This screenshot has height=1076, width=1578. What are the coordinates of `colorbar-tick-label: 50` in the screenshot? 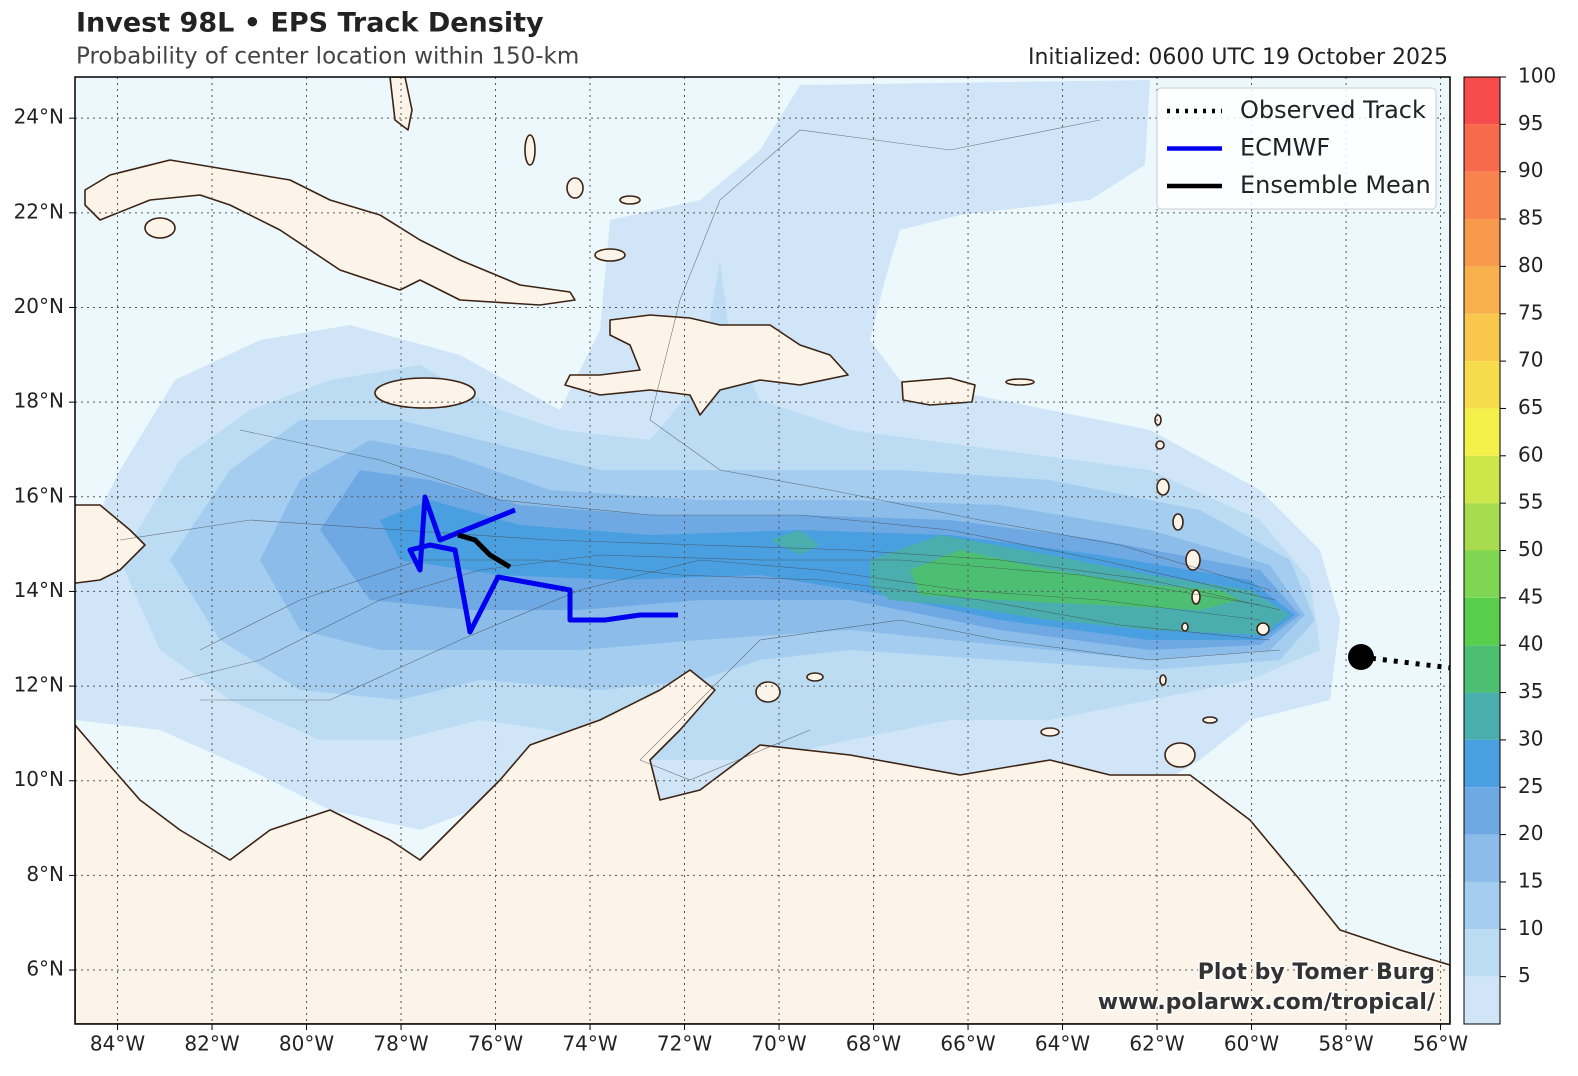 It's located at (1530, 549).